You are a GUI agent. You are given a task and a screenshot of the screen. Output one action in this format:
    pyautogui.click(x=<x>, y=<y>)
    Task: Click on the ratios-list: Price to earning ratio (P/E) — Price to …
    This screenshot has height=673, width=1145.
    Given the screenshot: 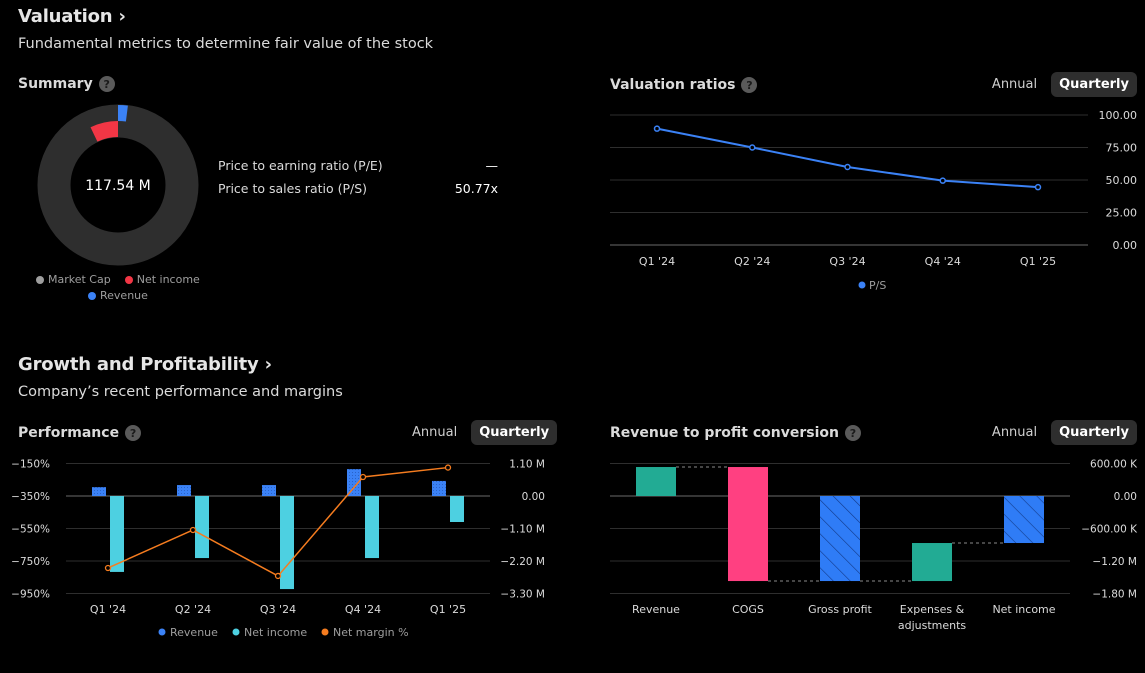 What is the action you would take?
    pyautogui.click(x=358, y=177)
    